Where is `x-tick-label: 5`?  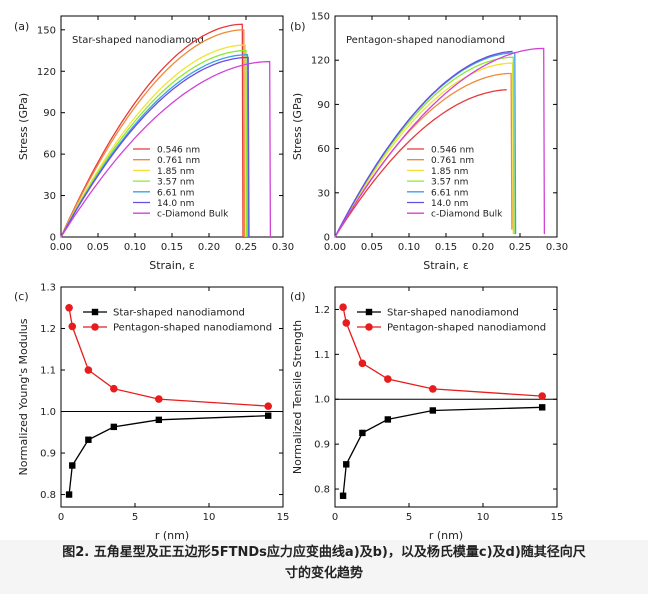
x-tick-label: 5 is located at coordinates (135, 517).